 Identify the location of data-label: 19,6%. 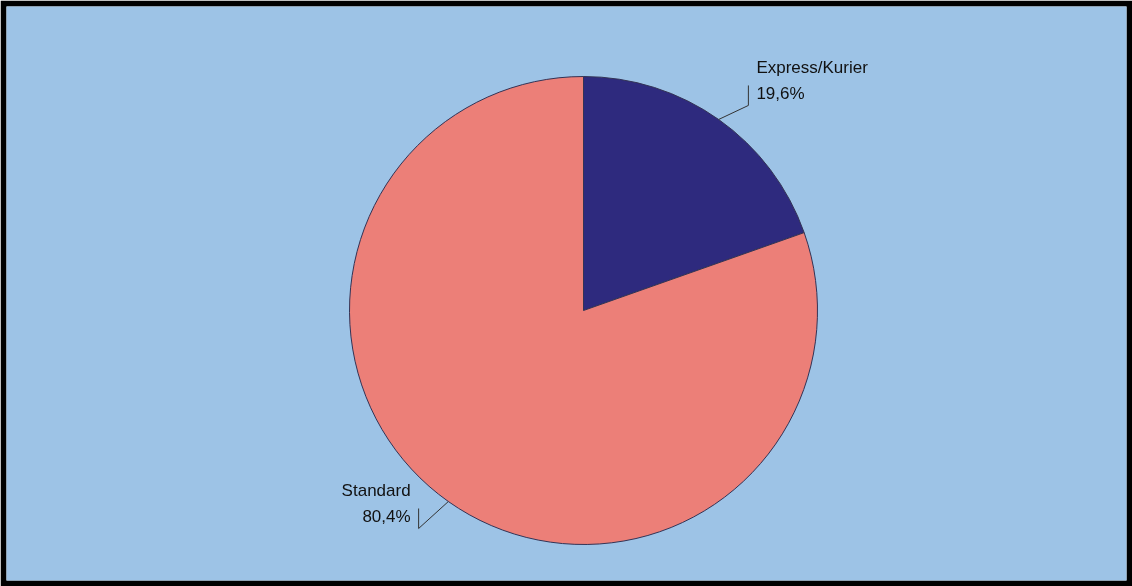
(780, 93).